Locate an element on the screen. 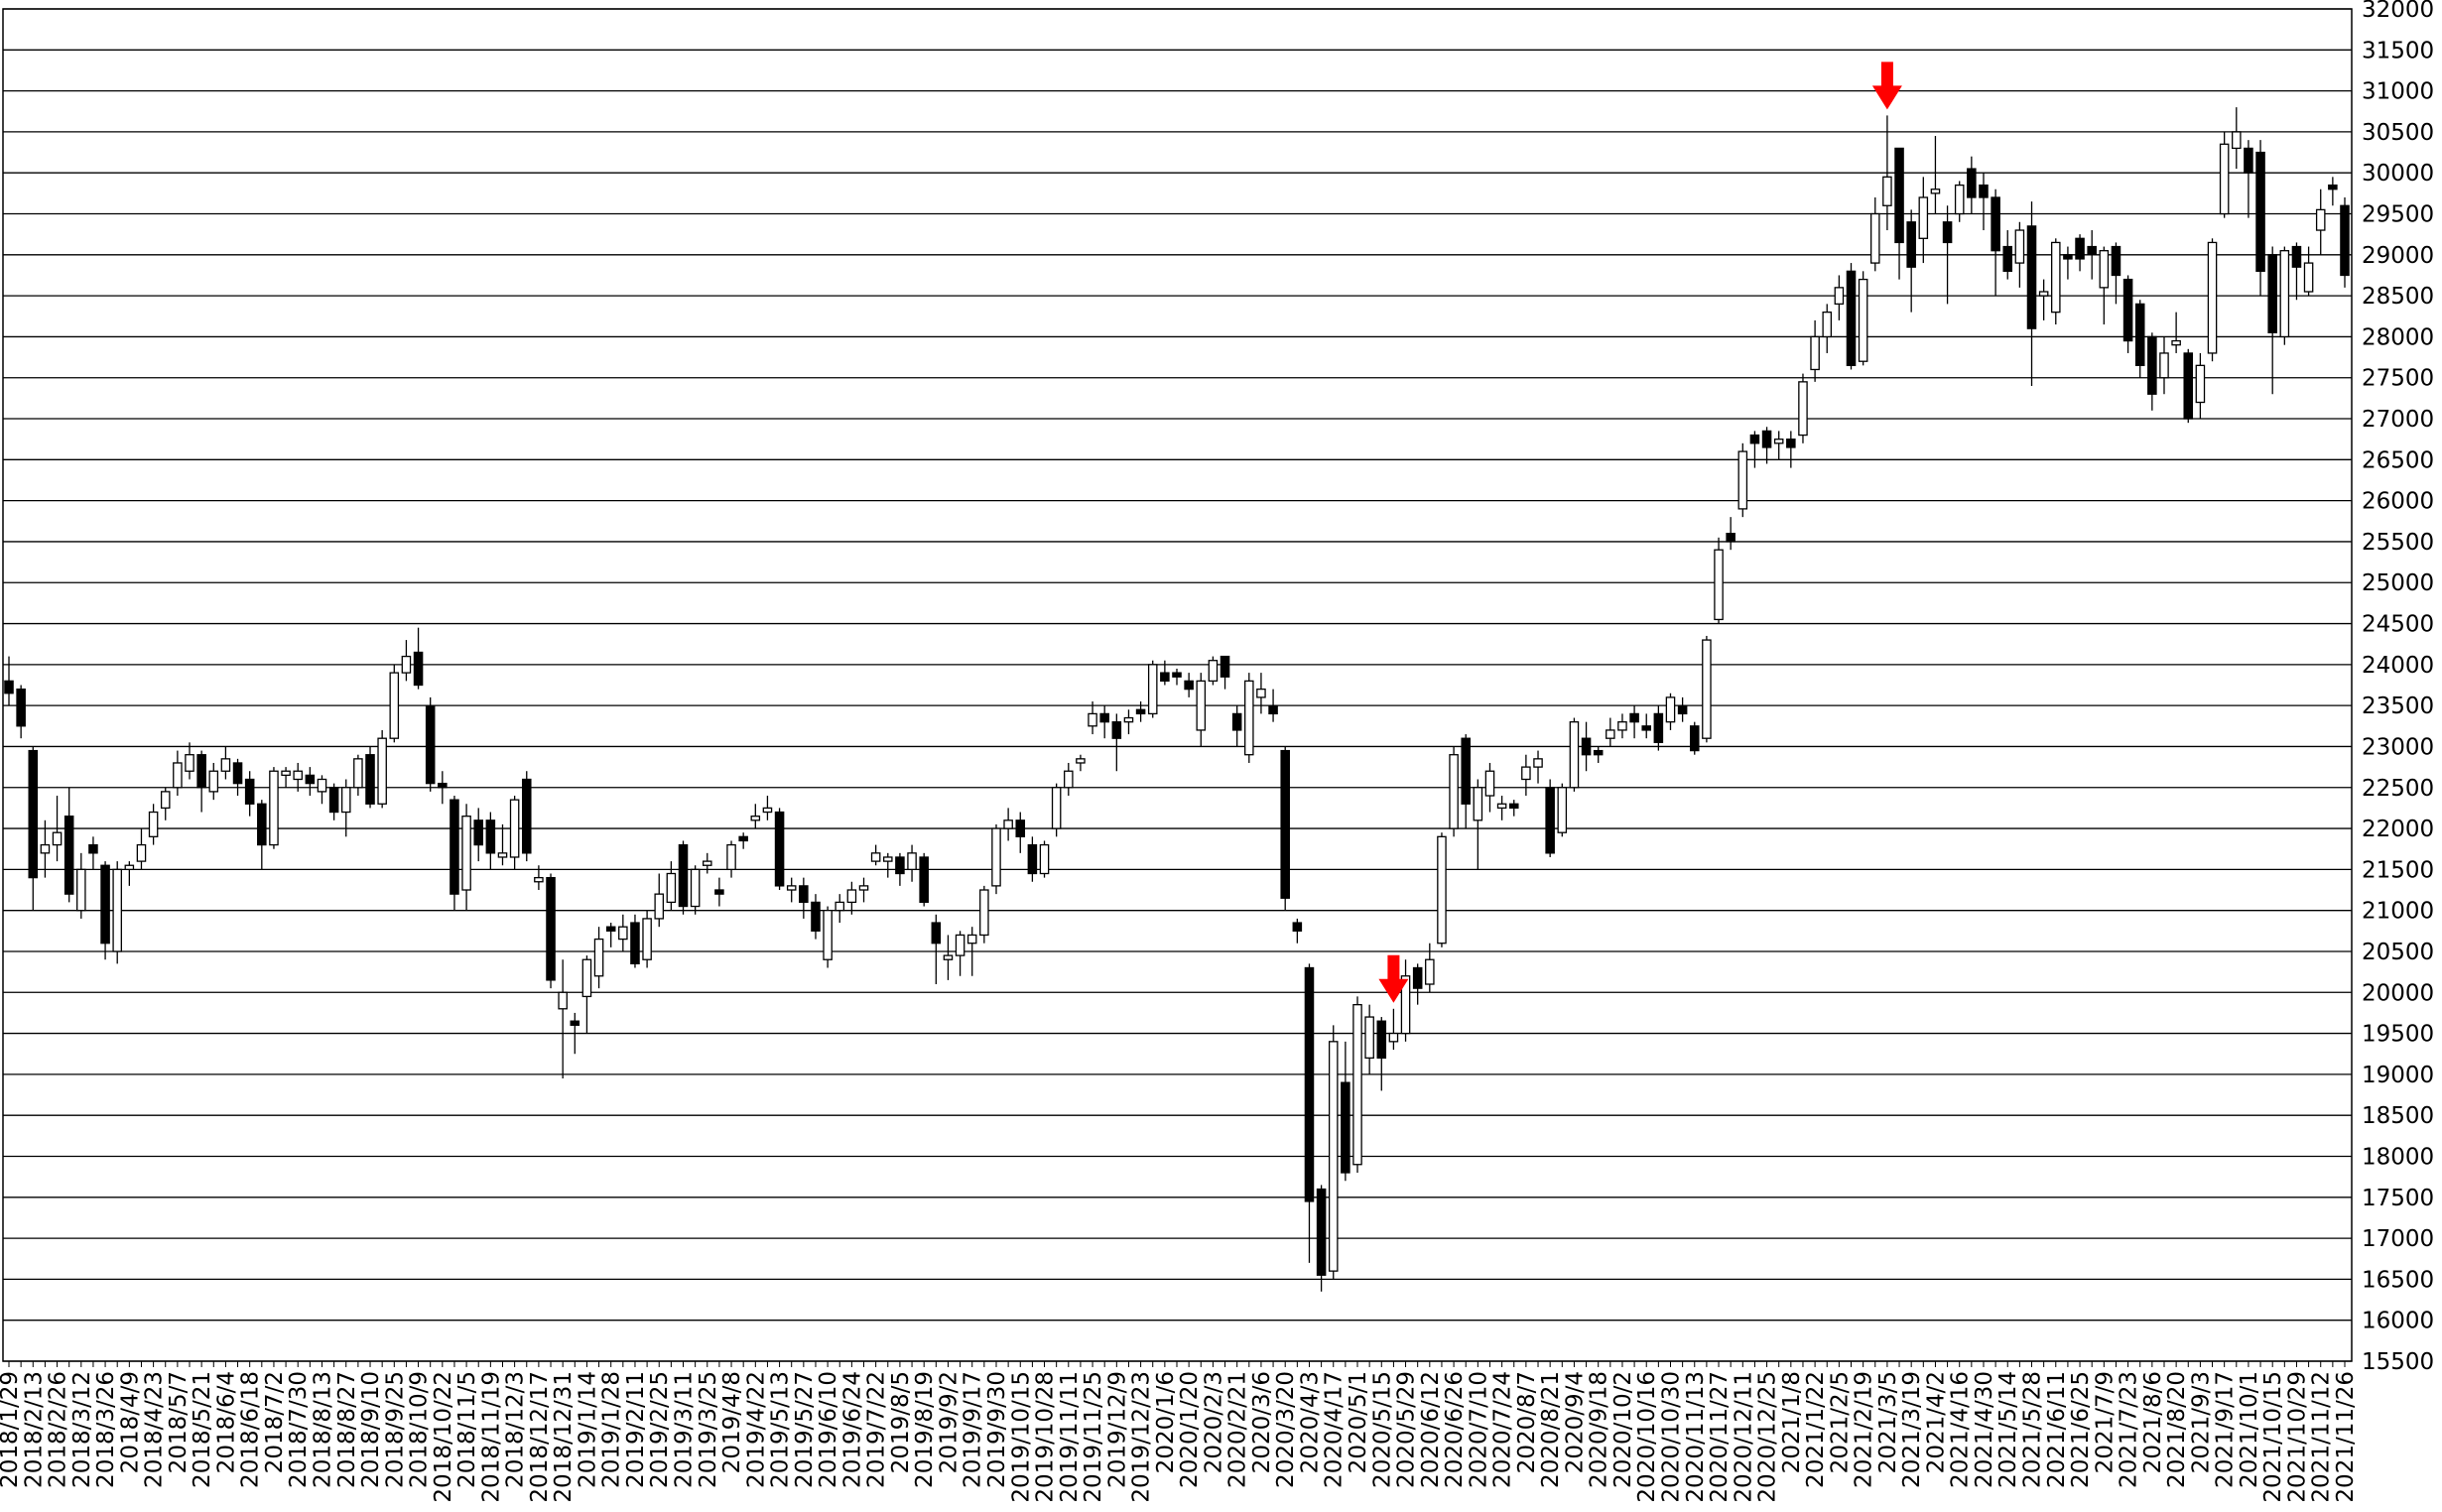  x-tick-label: 2021/10/29 is located at coordinates (2297, 1437).